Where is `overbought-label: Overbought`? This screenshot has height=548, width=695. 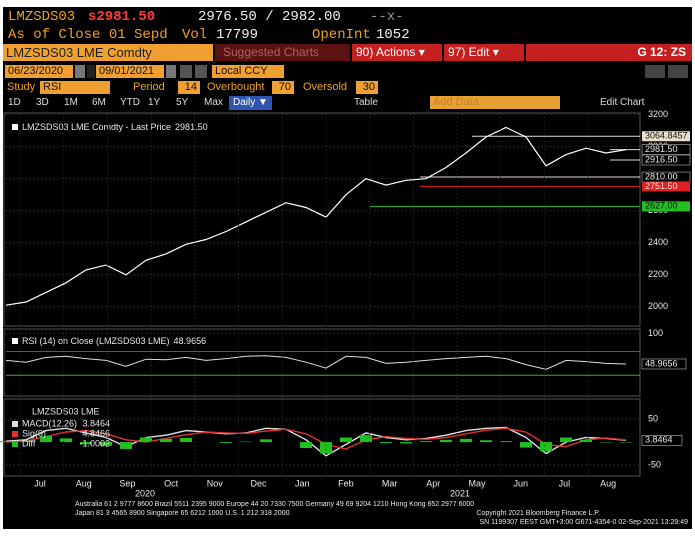
overbought-label: Overbought is located at coordinates (236, 87).